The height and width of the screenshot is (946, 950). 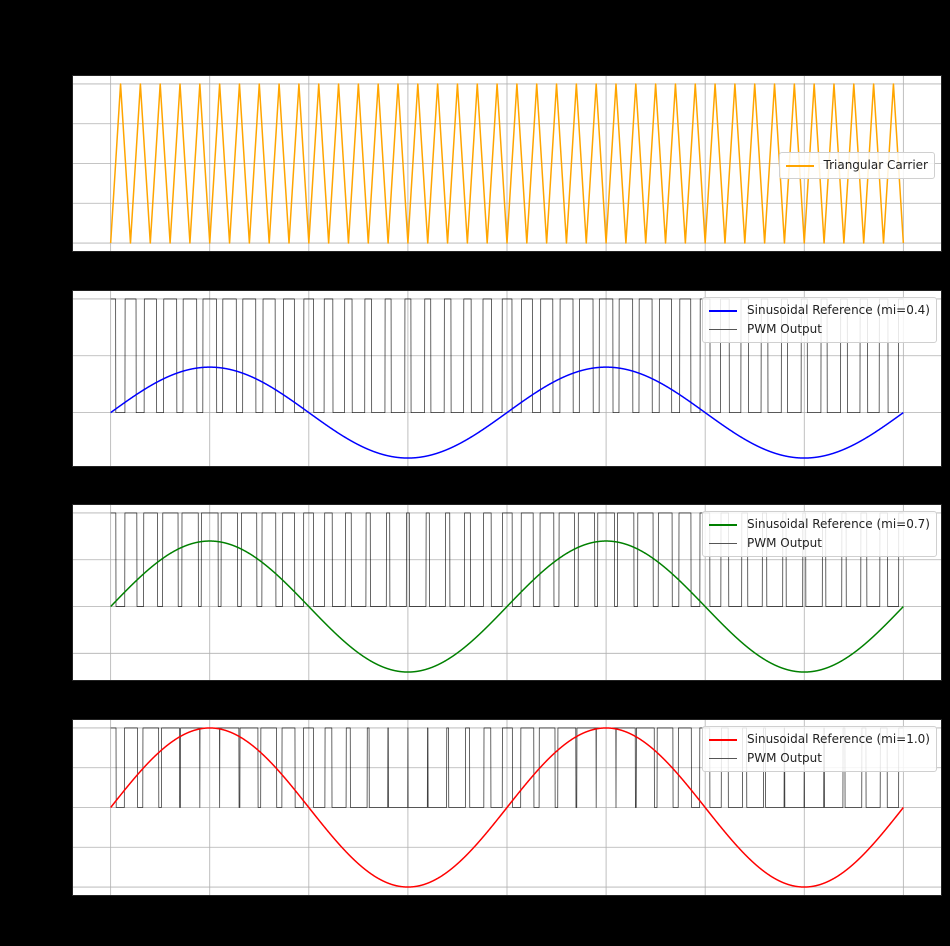 I want to click on legend: Sinusoidal Reference (mi=0.7) PWM Output, so click(x=819, y=534).